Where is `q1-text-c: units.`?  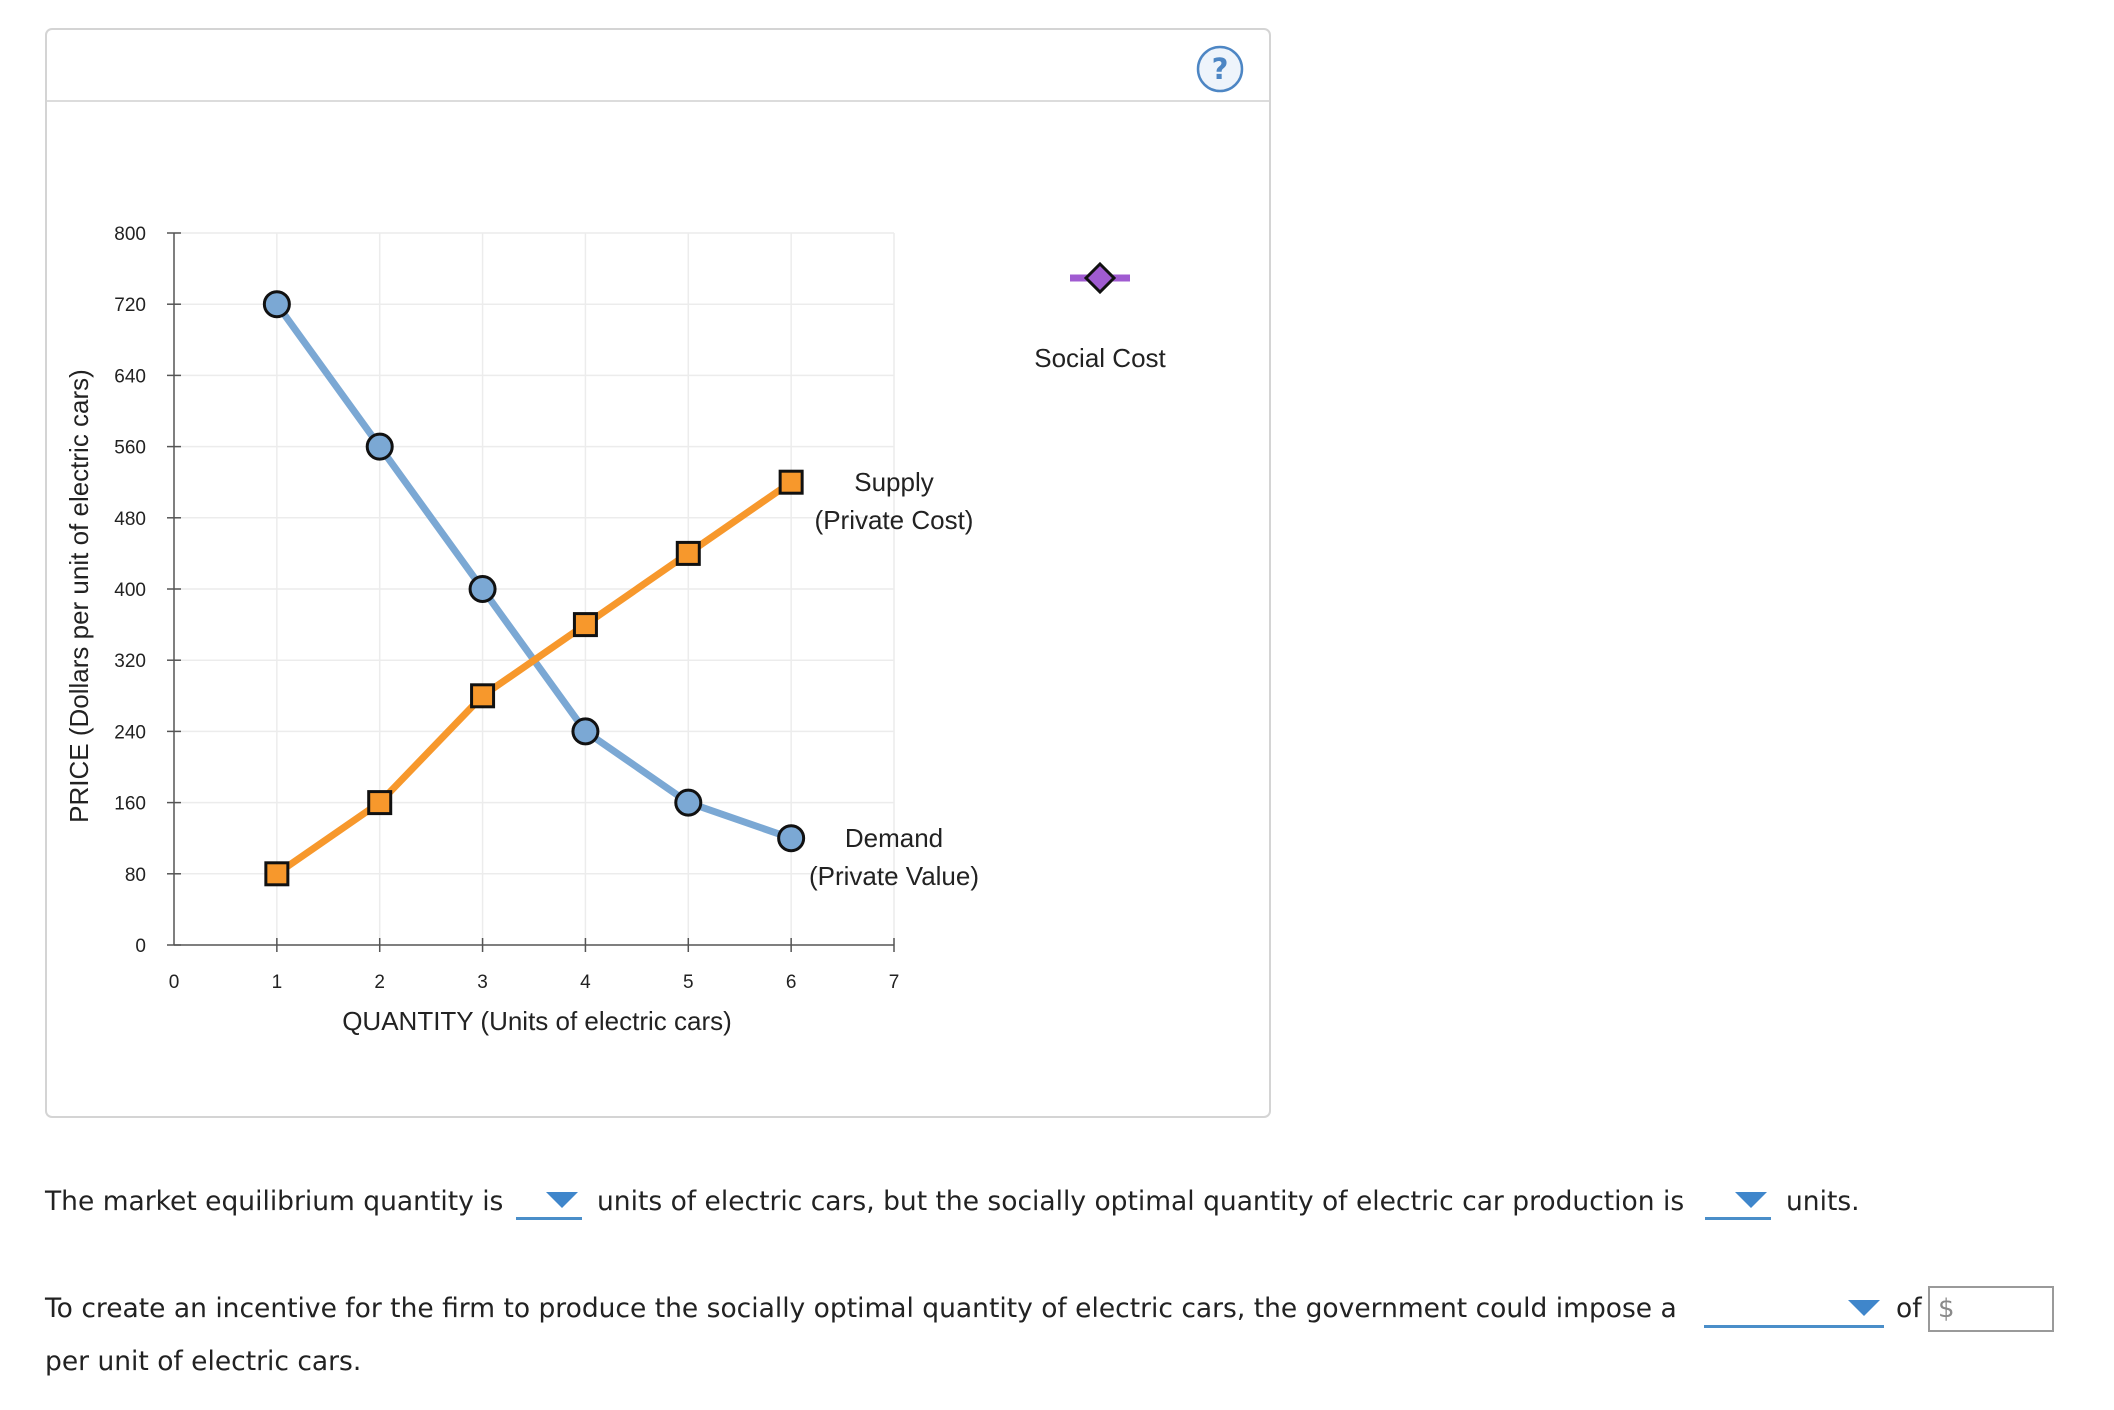 q1-text-c: units. is located at coordinates (1823, 1201).